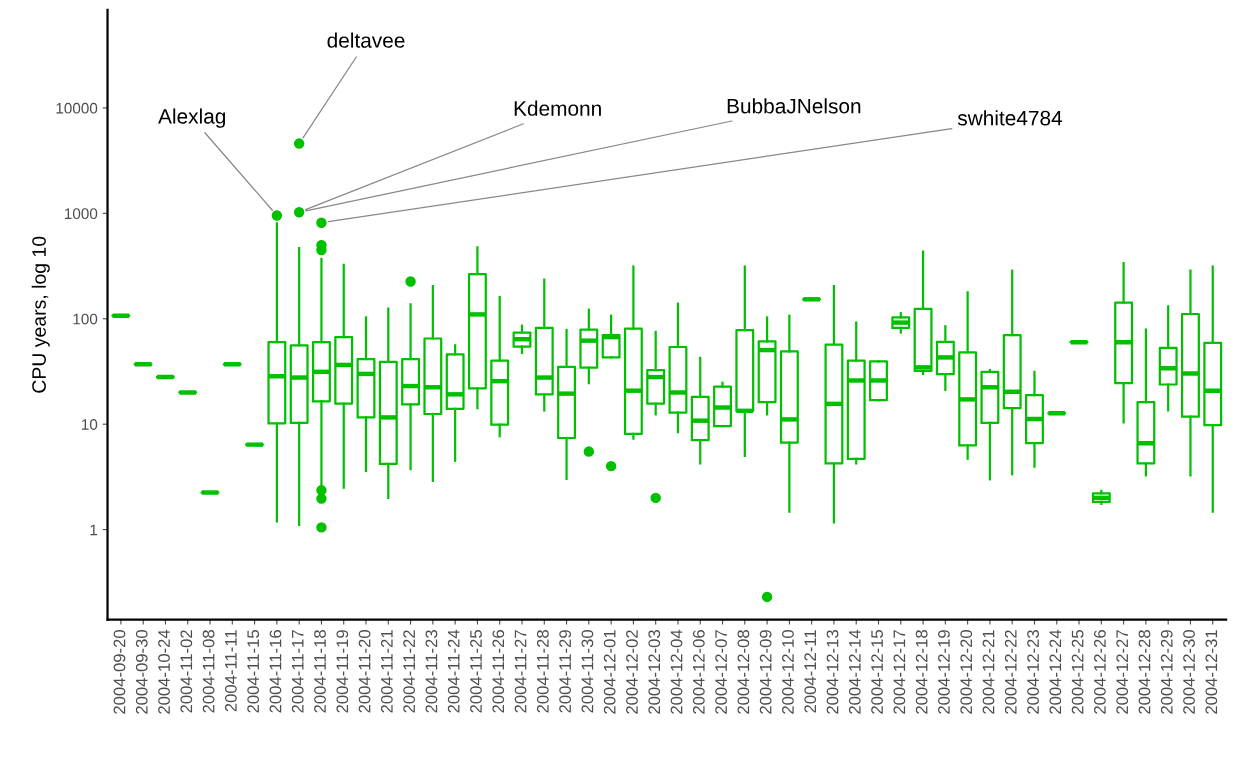 The image size is (1236, 765). What do you see at coordinates (832, 672) in the screenshot?
I see `x-tick-label: 2004-12-13` at bounding box center [832, 672].